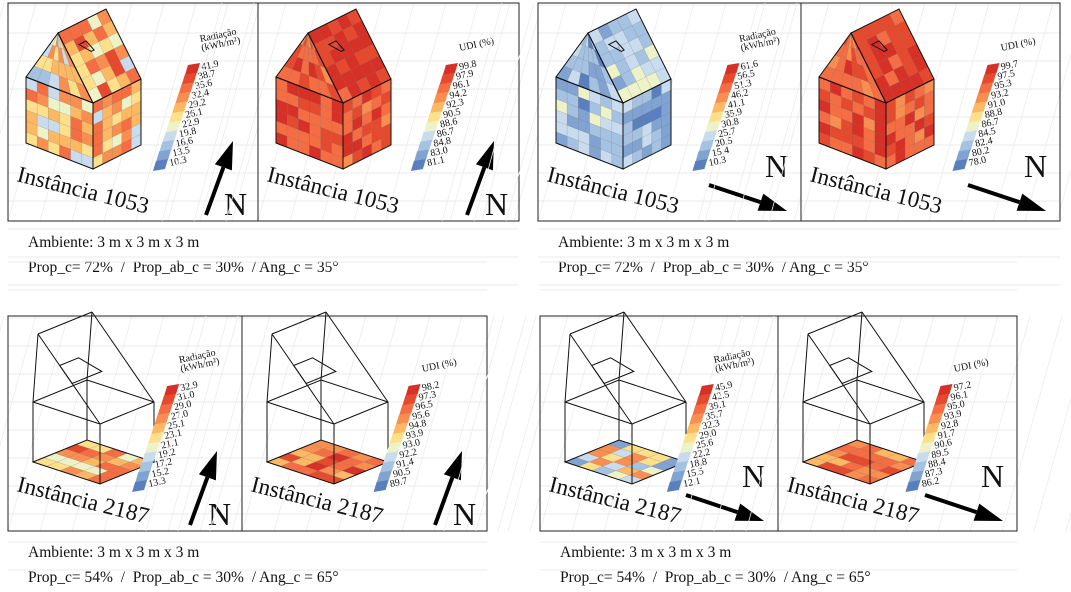 The image size is (1071, 592). What do you see at coordinates (156, 483) in the screenshot?
I see `legend-value: 13.3` at bounding box center [156, 483].